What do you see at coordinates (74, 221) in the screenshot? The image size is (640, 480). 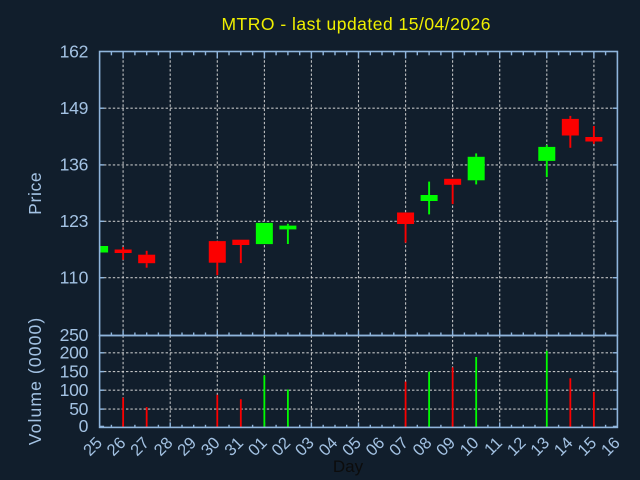 I see `svg-text: 123` at bounding box center [74, 221].